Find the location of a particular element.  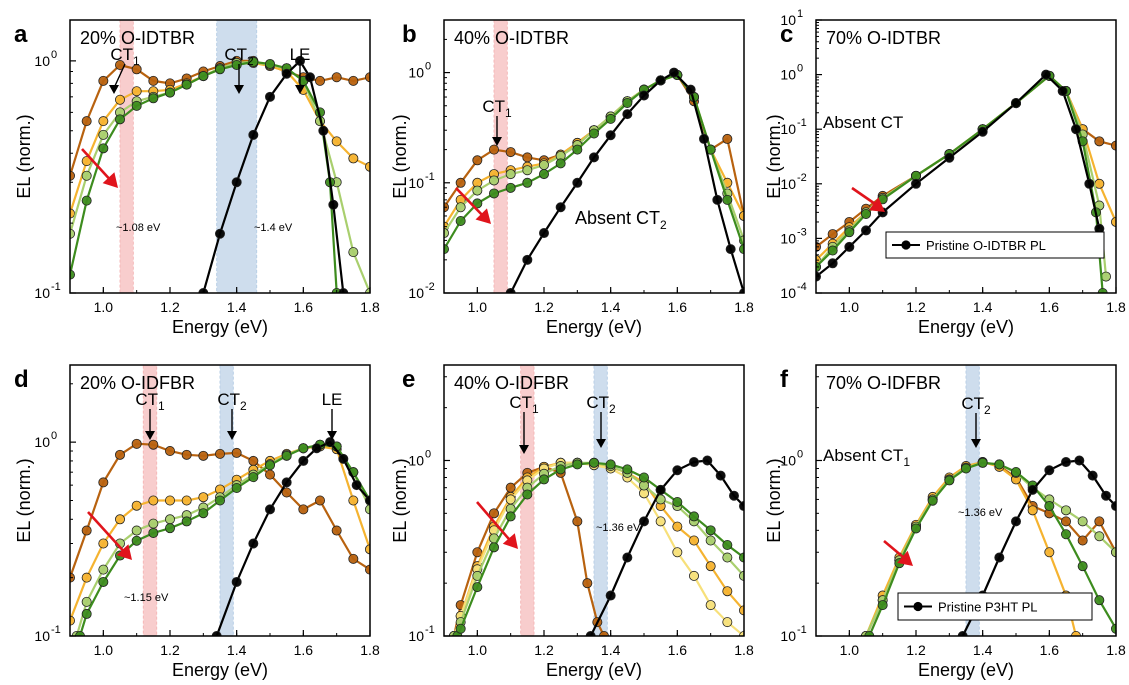

absent-label: Absent CT1 is located at coordinates (866, 457).